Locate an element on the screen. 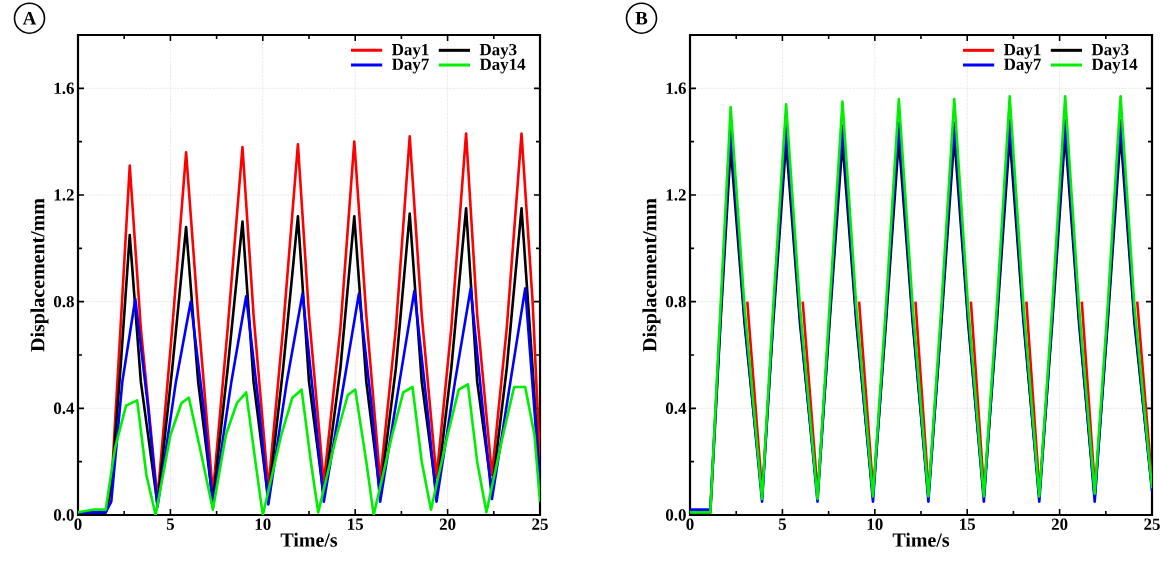  line-series is located at coordinates (309, 449).